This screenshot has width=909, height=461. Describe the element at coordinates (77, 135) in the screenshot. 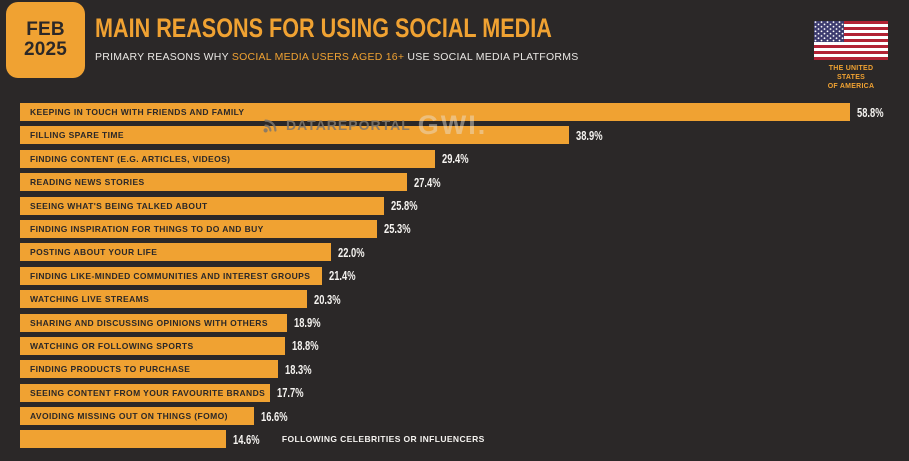

I see `bar-category-label: FILLING SPARE TIME` at that location.